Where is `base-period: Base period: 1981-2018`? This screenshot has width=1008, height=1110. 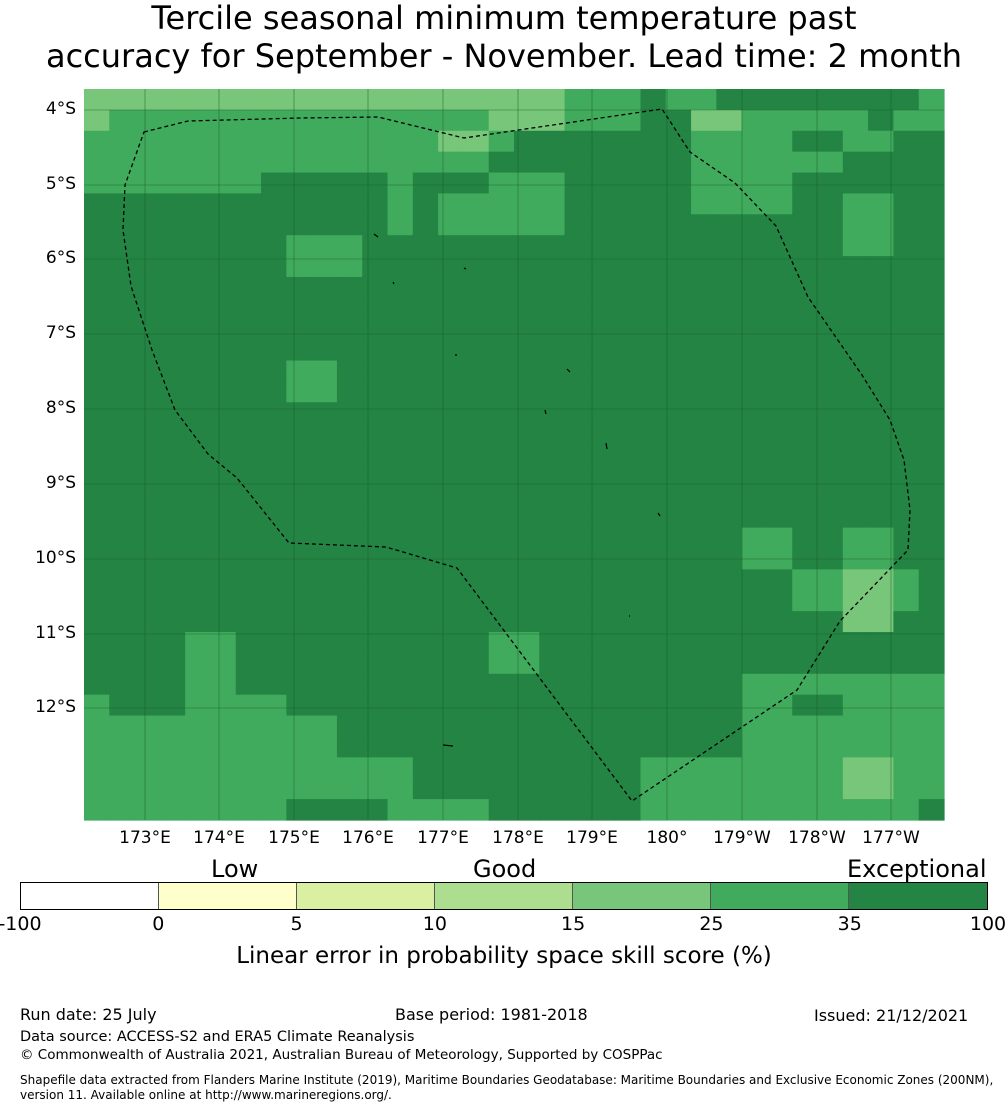 base-period: Base period: 1981-2018 is located at coordinates (491, 1014).